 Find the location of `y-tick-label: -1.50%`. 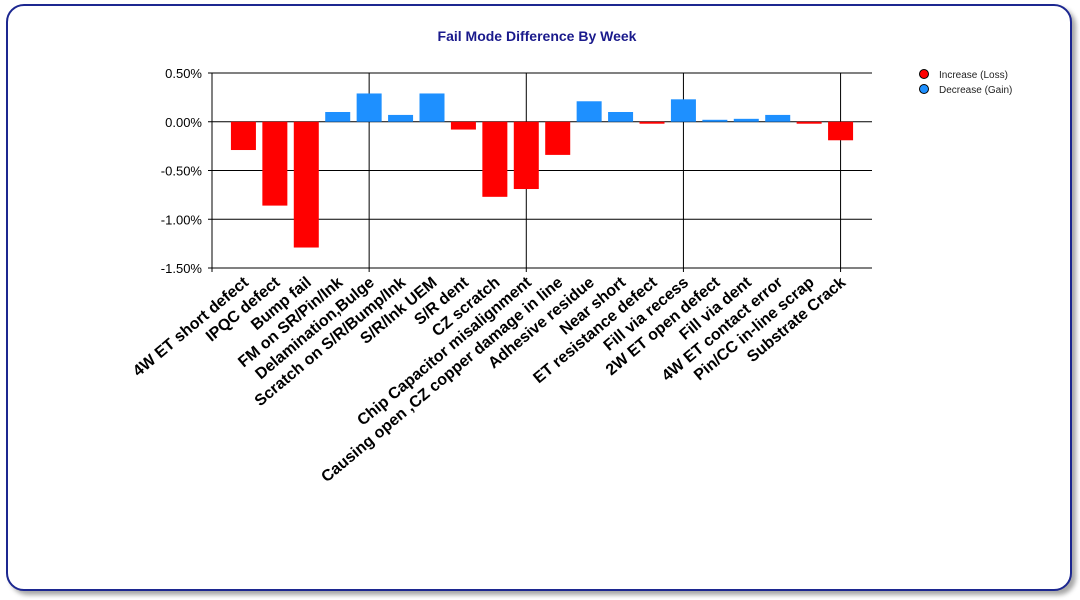

y-tick-label: -1.50% is located at coordinates (182, 268).